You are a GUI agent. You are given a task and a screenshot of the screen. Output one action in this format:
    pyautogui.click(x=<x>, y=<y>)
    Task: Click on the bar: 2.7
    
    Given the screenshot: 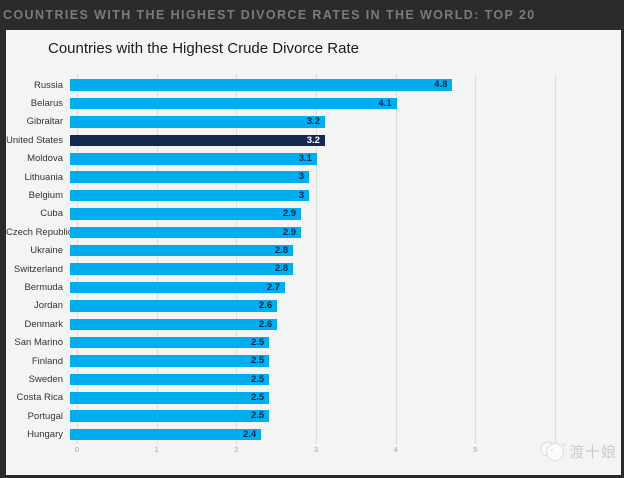 What is the action you would take?
    pyautogui.click(x=178, y=287)
    